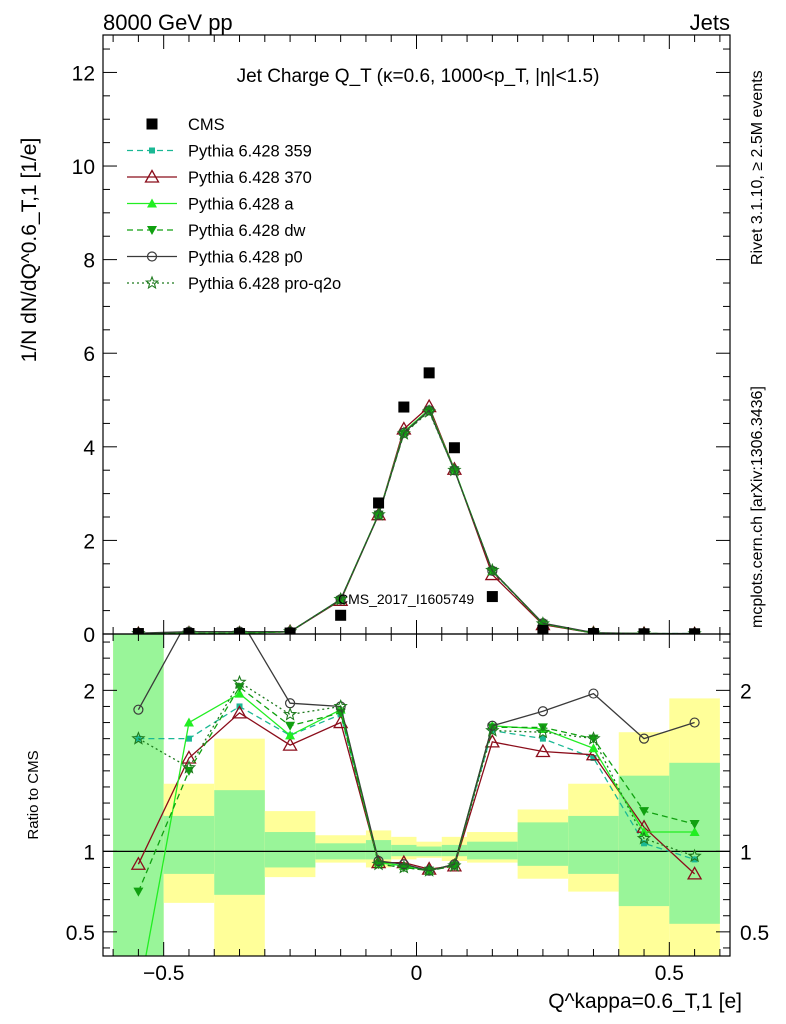 The height and width of the screenshot is (1024, 786). What do you see at coordinates (168, 22) in the screenshot?
I see `energy-label: 8000 GeV pp` at bounding box center [168, 22].